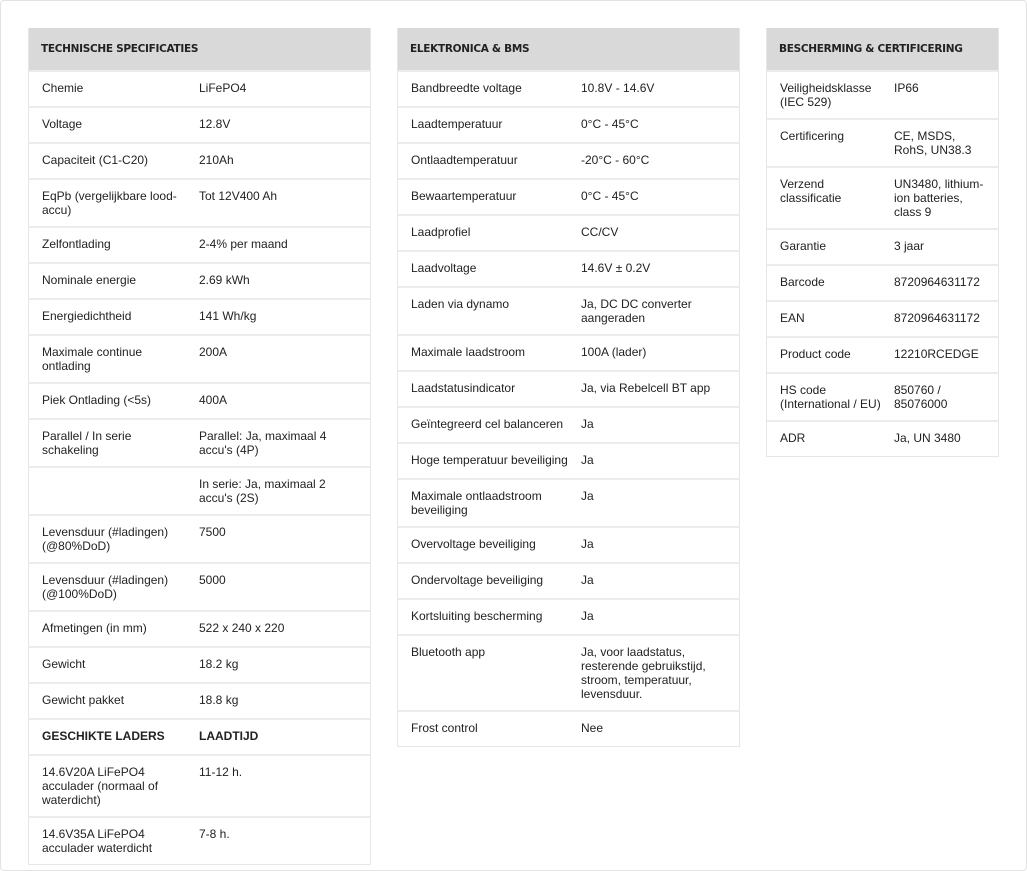 The image size is (1027, 871). What do you see at coordinates (616, 268) in the screenshot?
I see `spec-value: 14.6V ± 0.2V` at bounding box center [616, 268].